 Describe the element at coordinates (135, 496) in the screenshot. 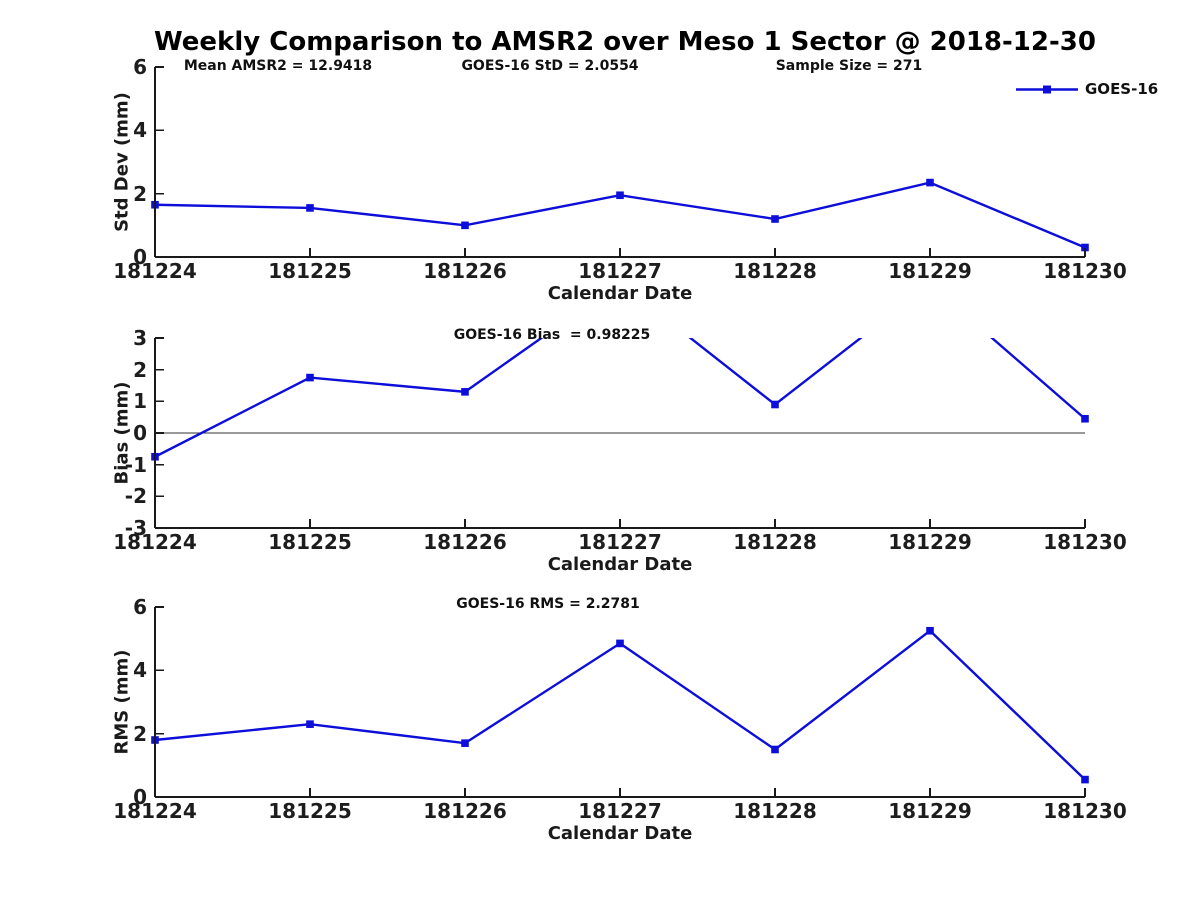

I see `y-tick-label: -2` at that location.